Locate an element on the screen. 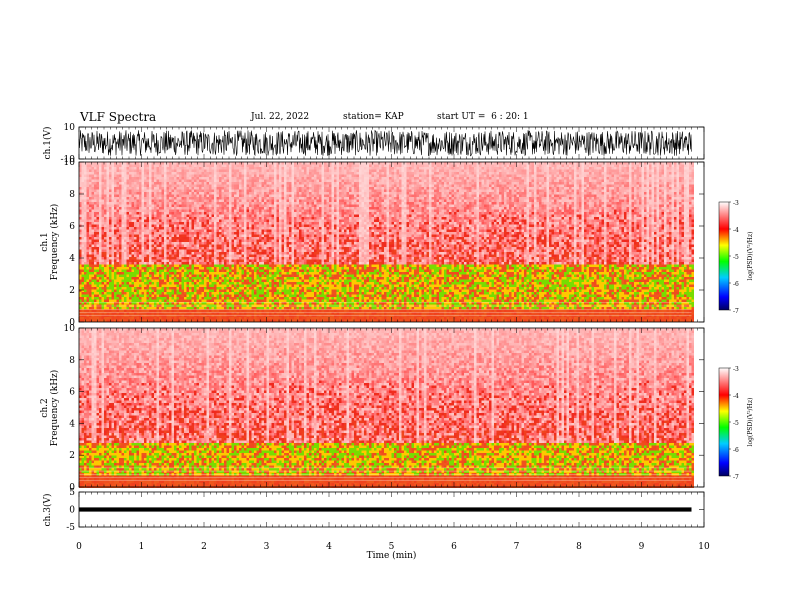  ch2-spec-ytick-label: 8 is located at coordinates (72, 361).